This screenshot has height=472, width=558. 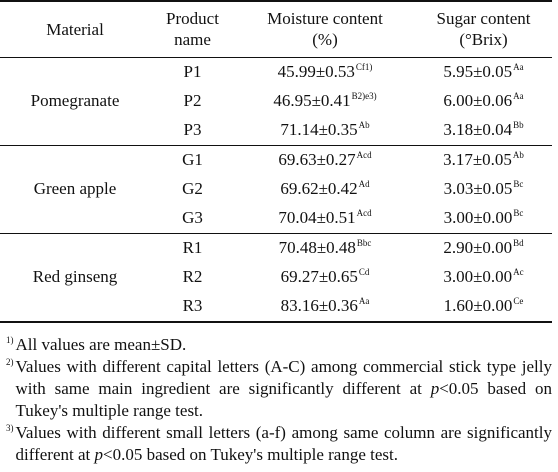 What do you see at coordinates (364, 67) in the screenshot?
I see `moisture-significance-letters: Cf1)` at bounding box center [364, 67].